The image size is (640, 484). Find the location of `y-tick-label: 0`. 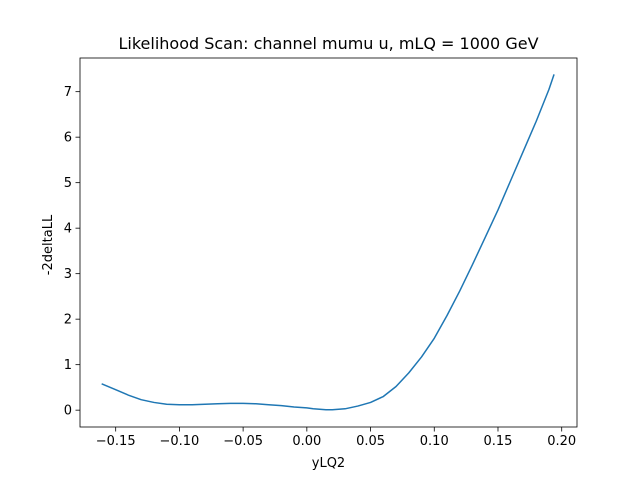

y-tick-label: 0 is located at coordinates (68, 411).